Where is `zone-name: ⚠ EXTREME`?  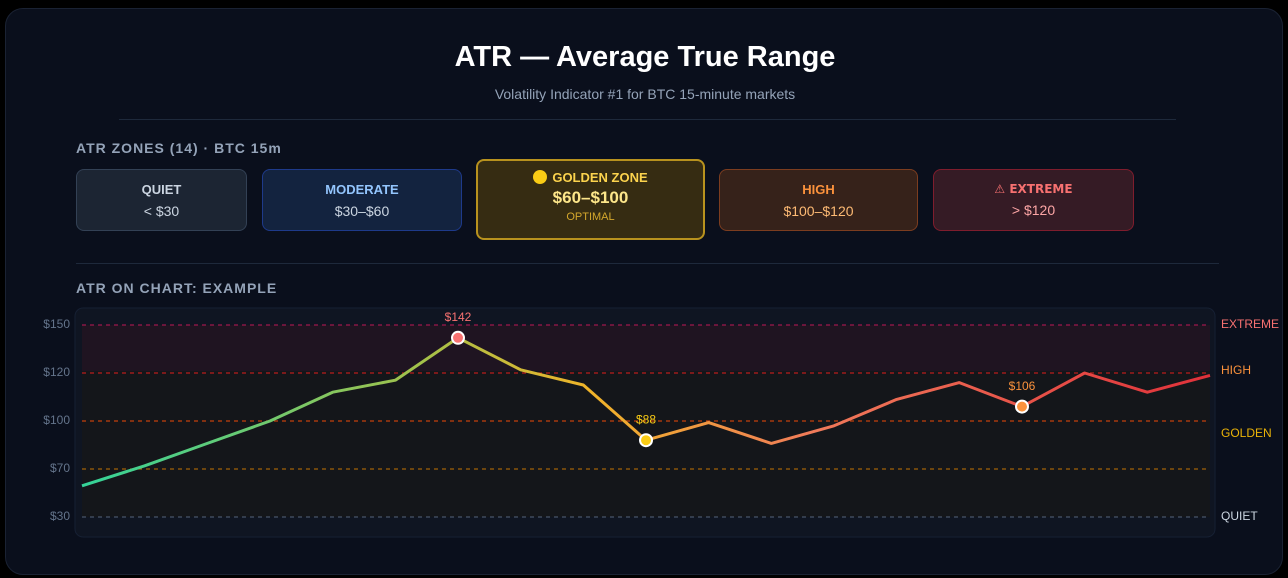
zone-name: ⚠ EXTREME is located at coordinates (1033, 189).